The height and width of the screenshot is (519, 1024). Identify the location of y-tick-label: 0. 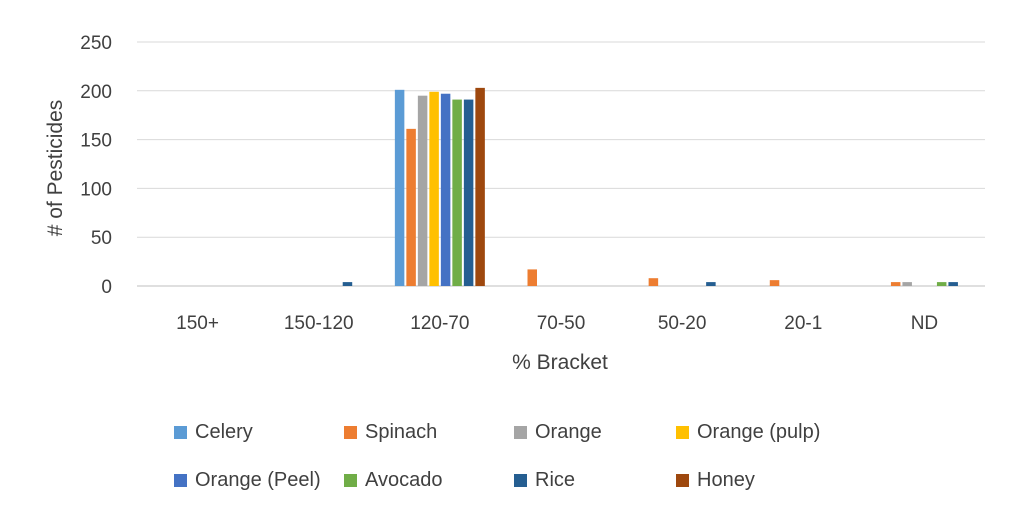
(106, 287).